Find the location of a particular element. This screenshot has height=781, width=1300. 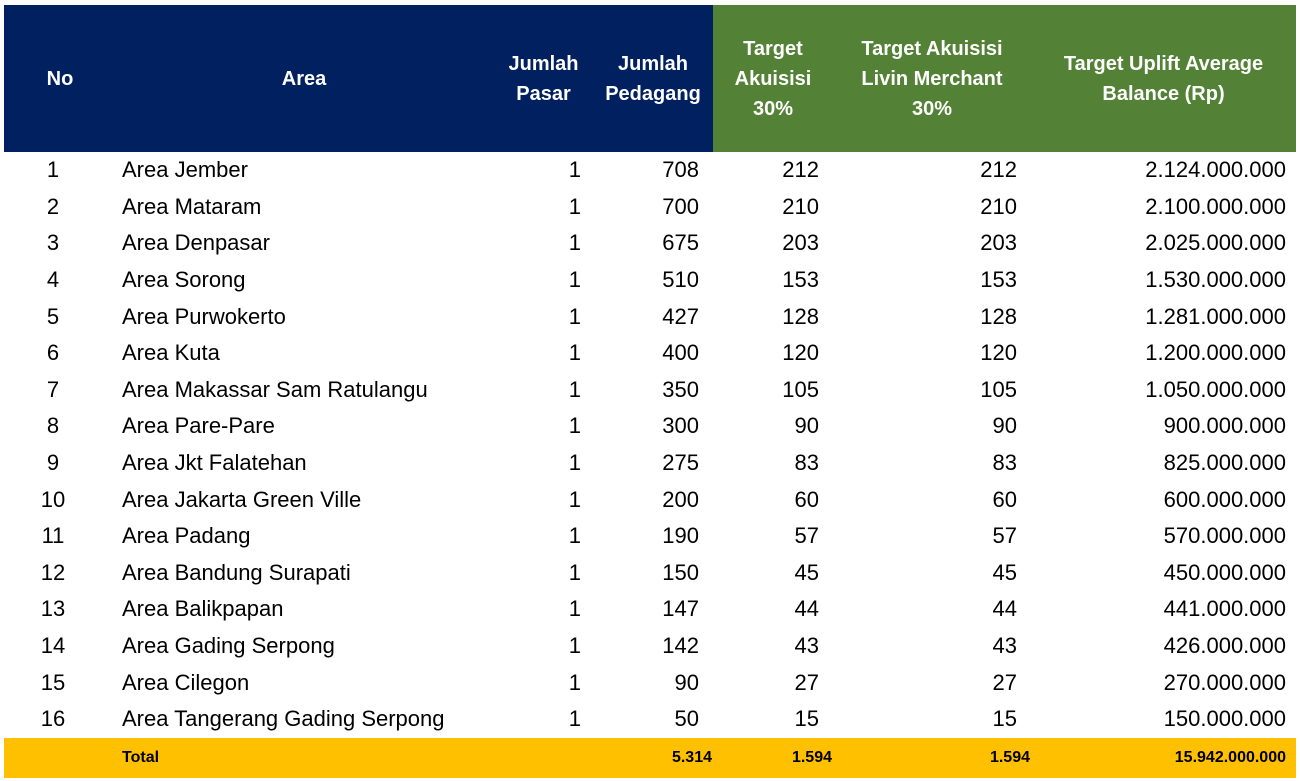

cell-target-akuisisi: 60 is located at coordinates (806, 499).